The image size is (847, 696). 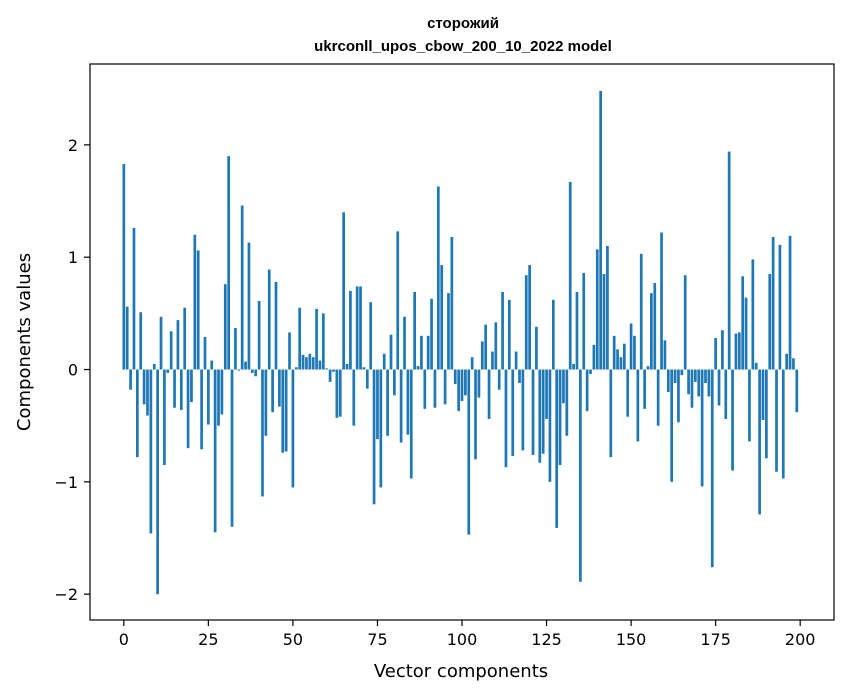 I want to click on x-tick-label: 50, so click(x=293, y=639).